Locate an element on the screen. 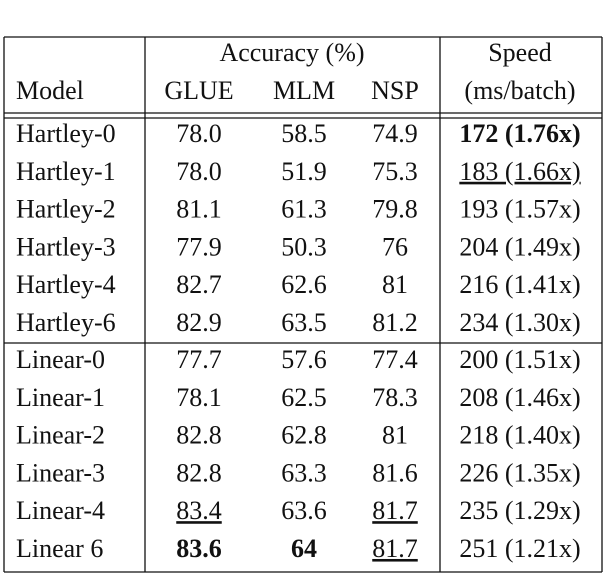 The height and width of the screenshot is (579, 606). cell: Hartley-2 is located at coordinates (66, 209).